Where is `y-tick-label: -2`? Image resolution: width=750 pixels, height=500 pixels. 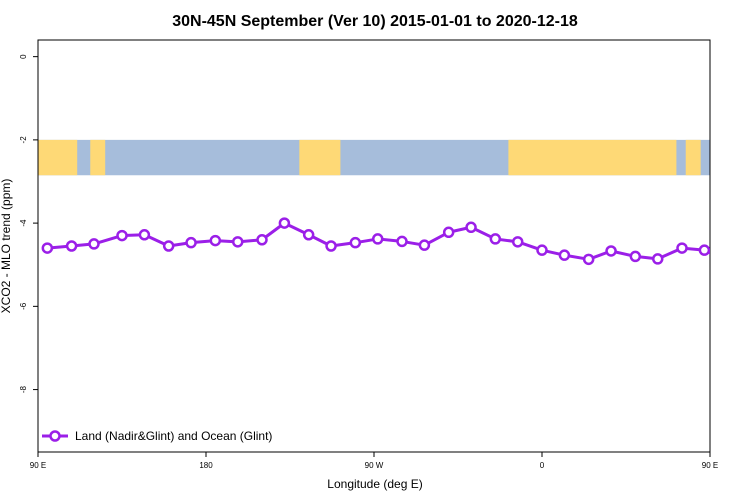 y-tick-label: -2 is located at coordinates (23, 140).